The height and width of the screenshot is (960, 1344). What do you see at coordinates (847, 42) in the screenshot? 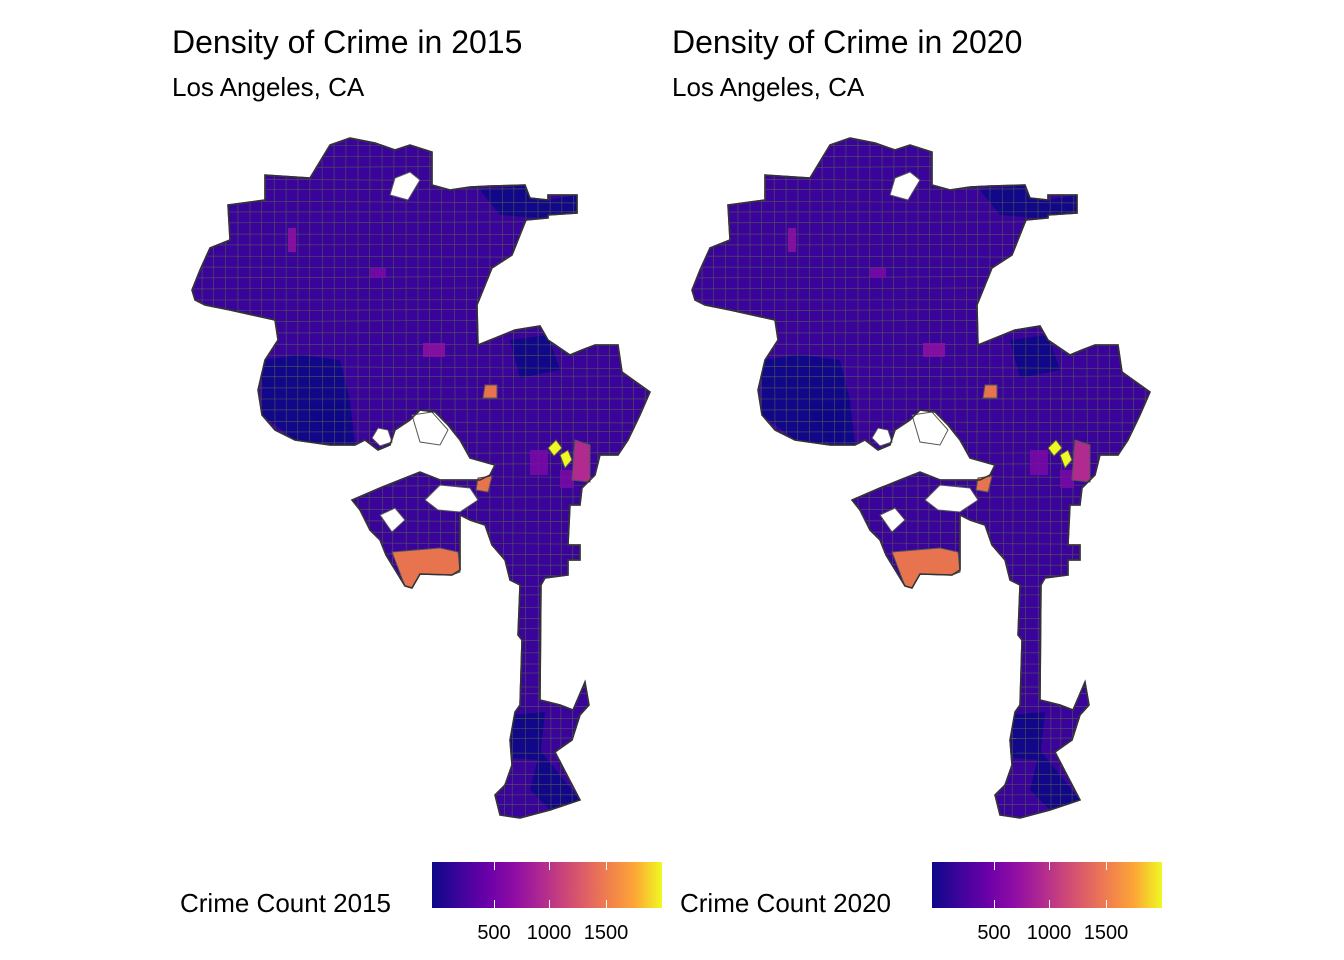
I see `map-title: Density of Crime in 2020` at bounding box center [847, 42].